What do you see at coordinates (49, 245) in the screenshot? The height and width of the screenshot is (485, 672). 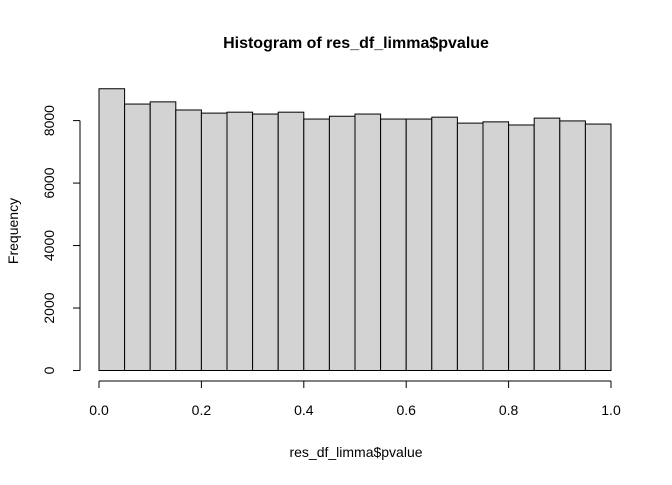 I see `y-tick-label: 4000` at bounding box center [49, 245].